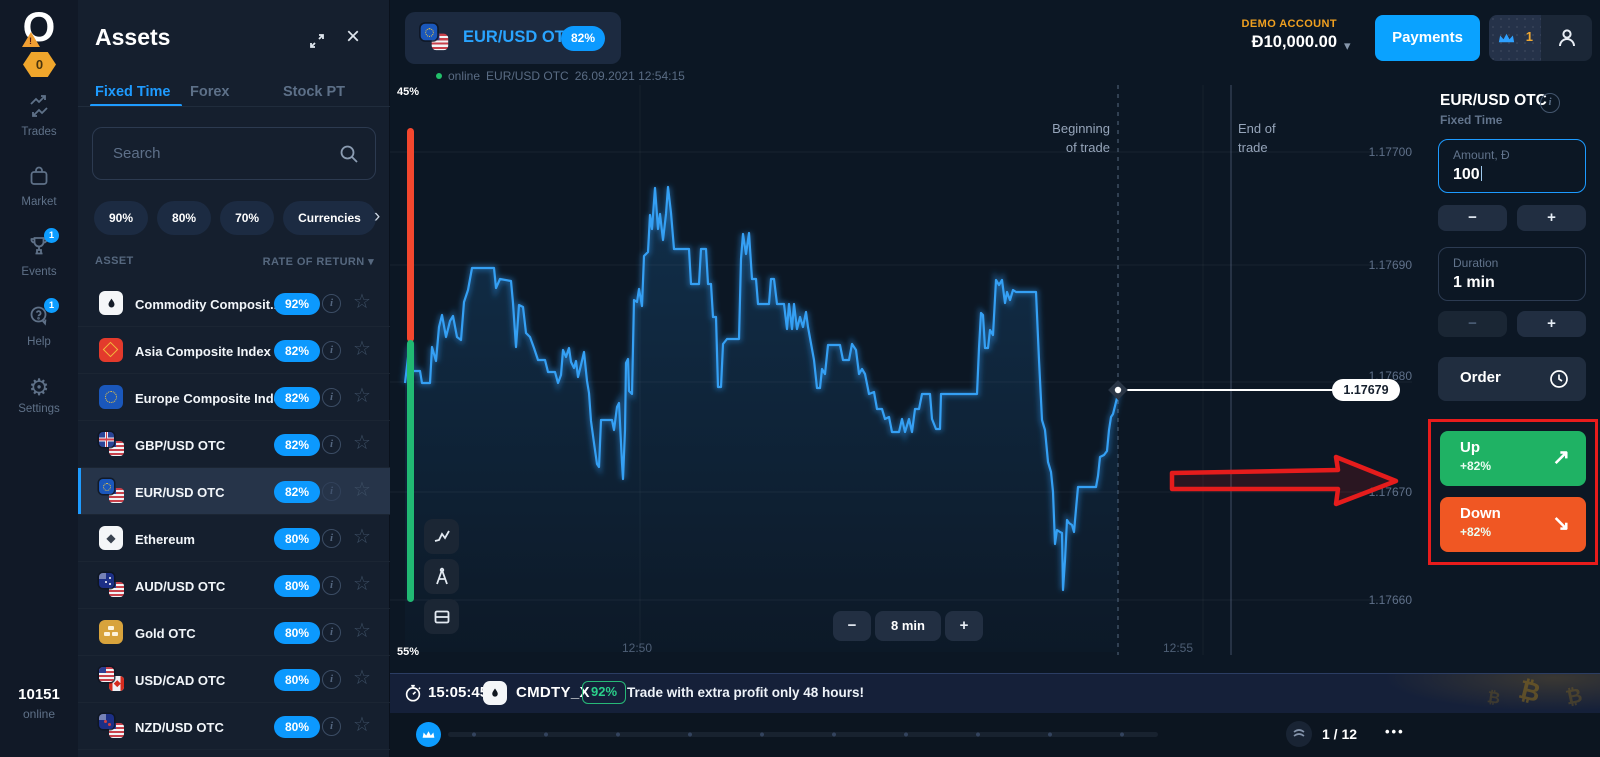 The height and width of the screenshot is (757, 1600). I want to click on chips-scroll-chevron-icon: ›, so click(377, 216).